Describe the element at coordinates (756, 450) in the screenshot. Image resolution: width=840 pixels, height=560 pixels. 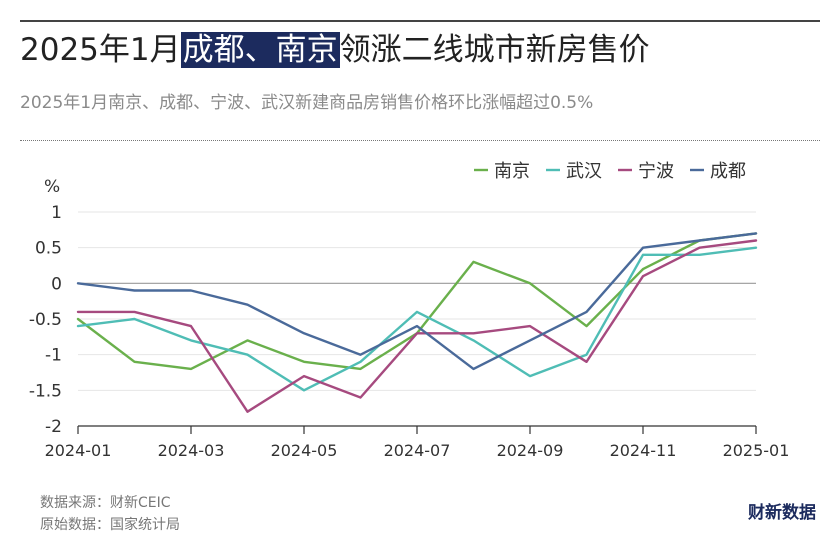
I see `x-tick-label: 2025-01` at that location.